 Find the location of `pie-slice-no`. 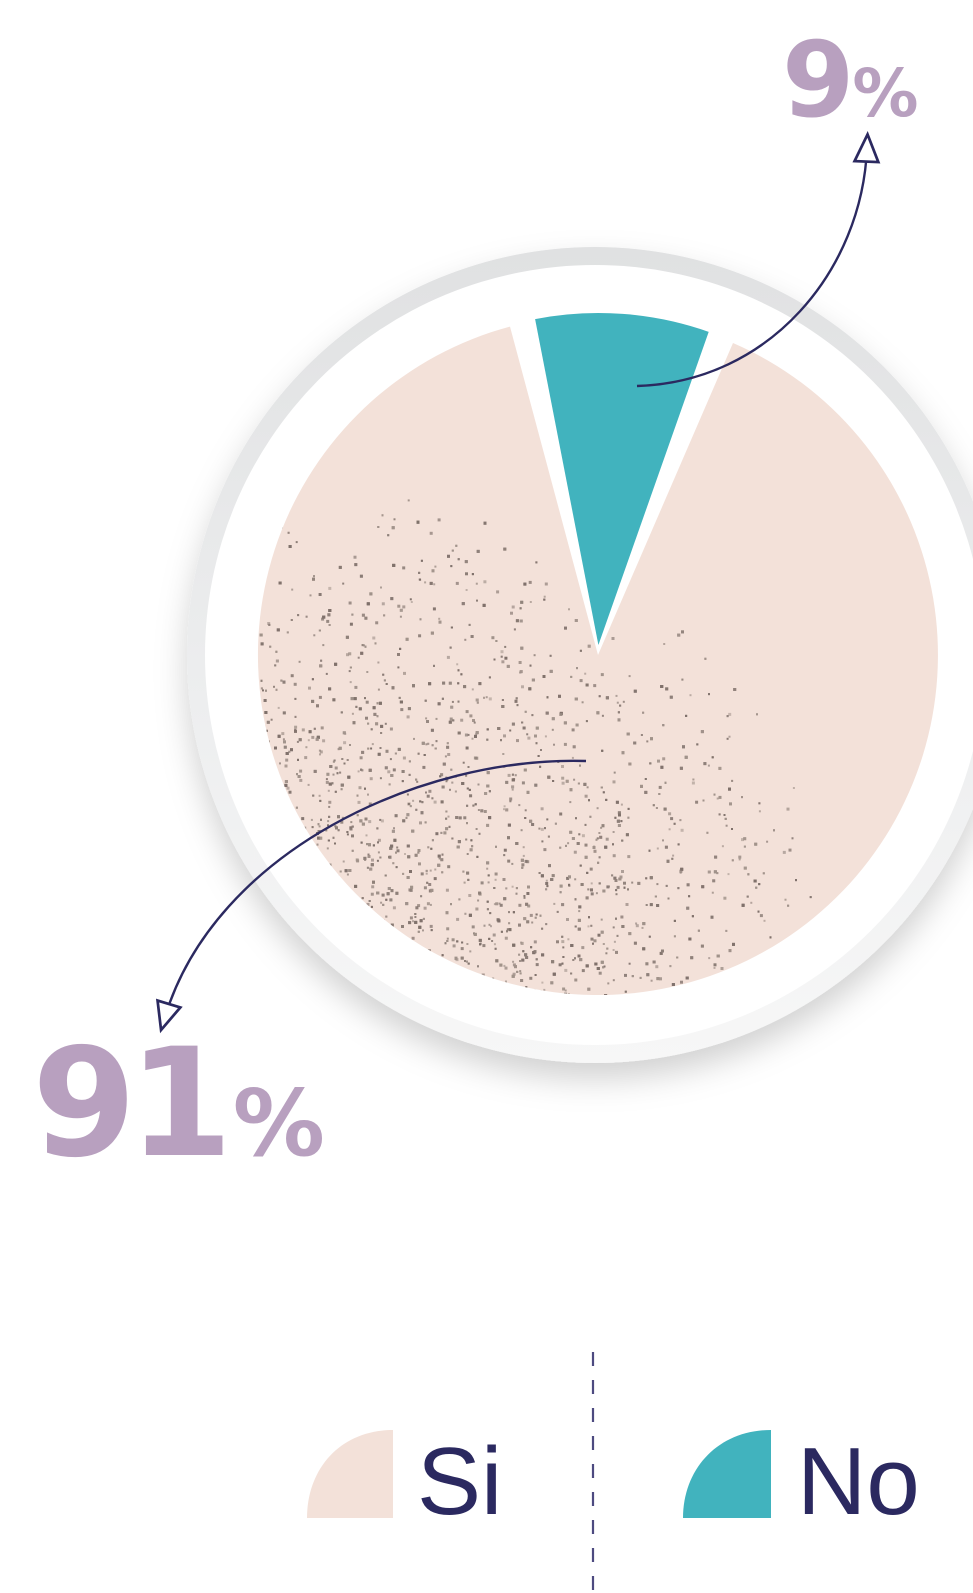

pie-slice-no is located at coordinates (622, 479).